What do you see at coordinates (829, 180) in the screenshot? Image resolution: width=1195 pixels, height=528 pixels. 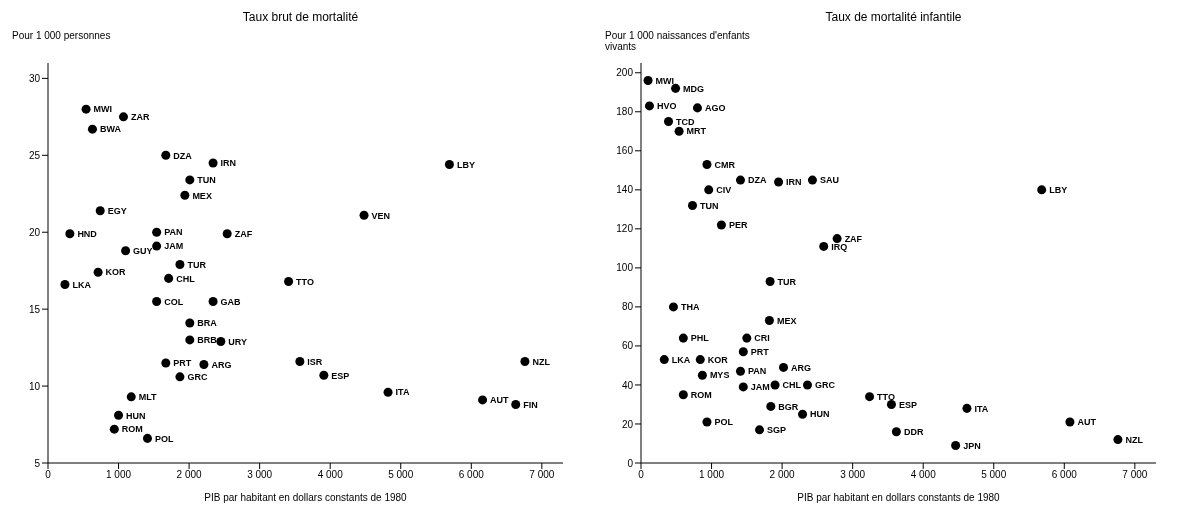 I see `data-label: SAU` at bounding box center [829, 180].